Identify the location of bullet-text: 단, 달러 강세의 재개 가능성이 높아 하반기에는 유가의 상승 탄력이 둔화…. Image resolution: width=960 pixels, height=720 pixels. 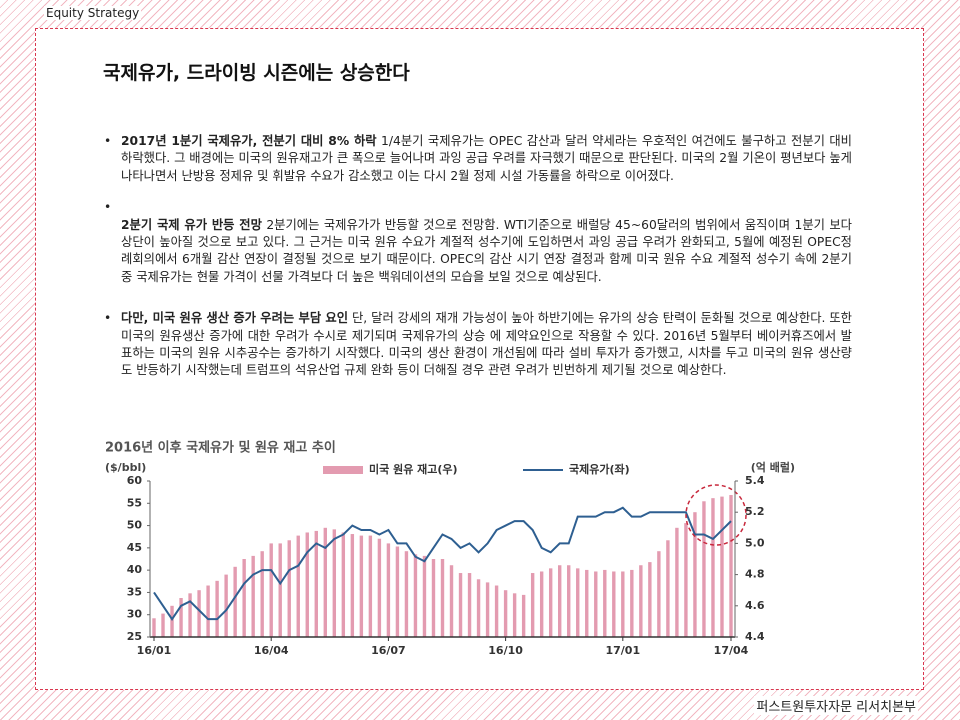
(486, 344).